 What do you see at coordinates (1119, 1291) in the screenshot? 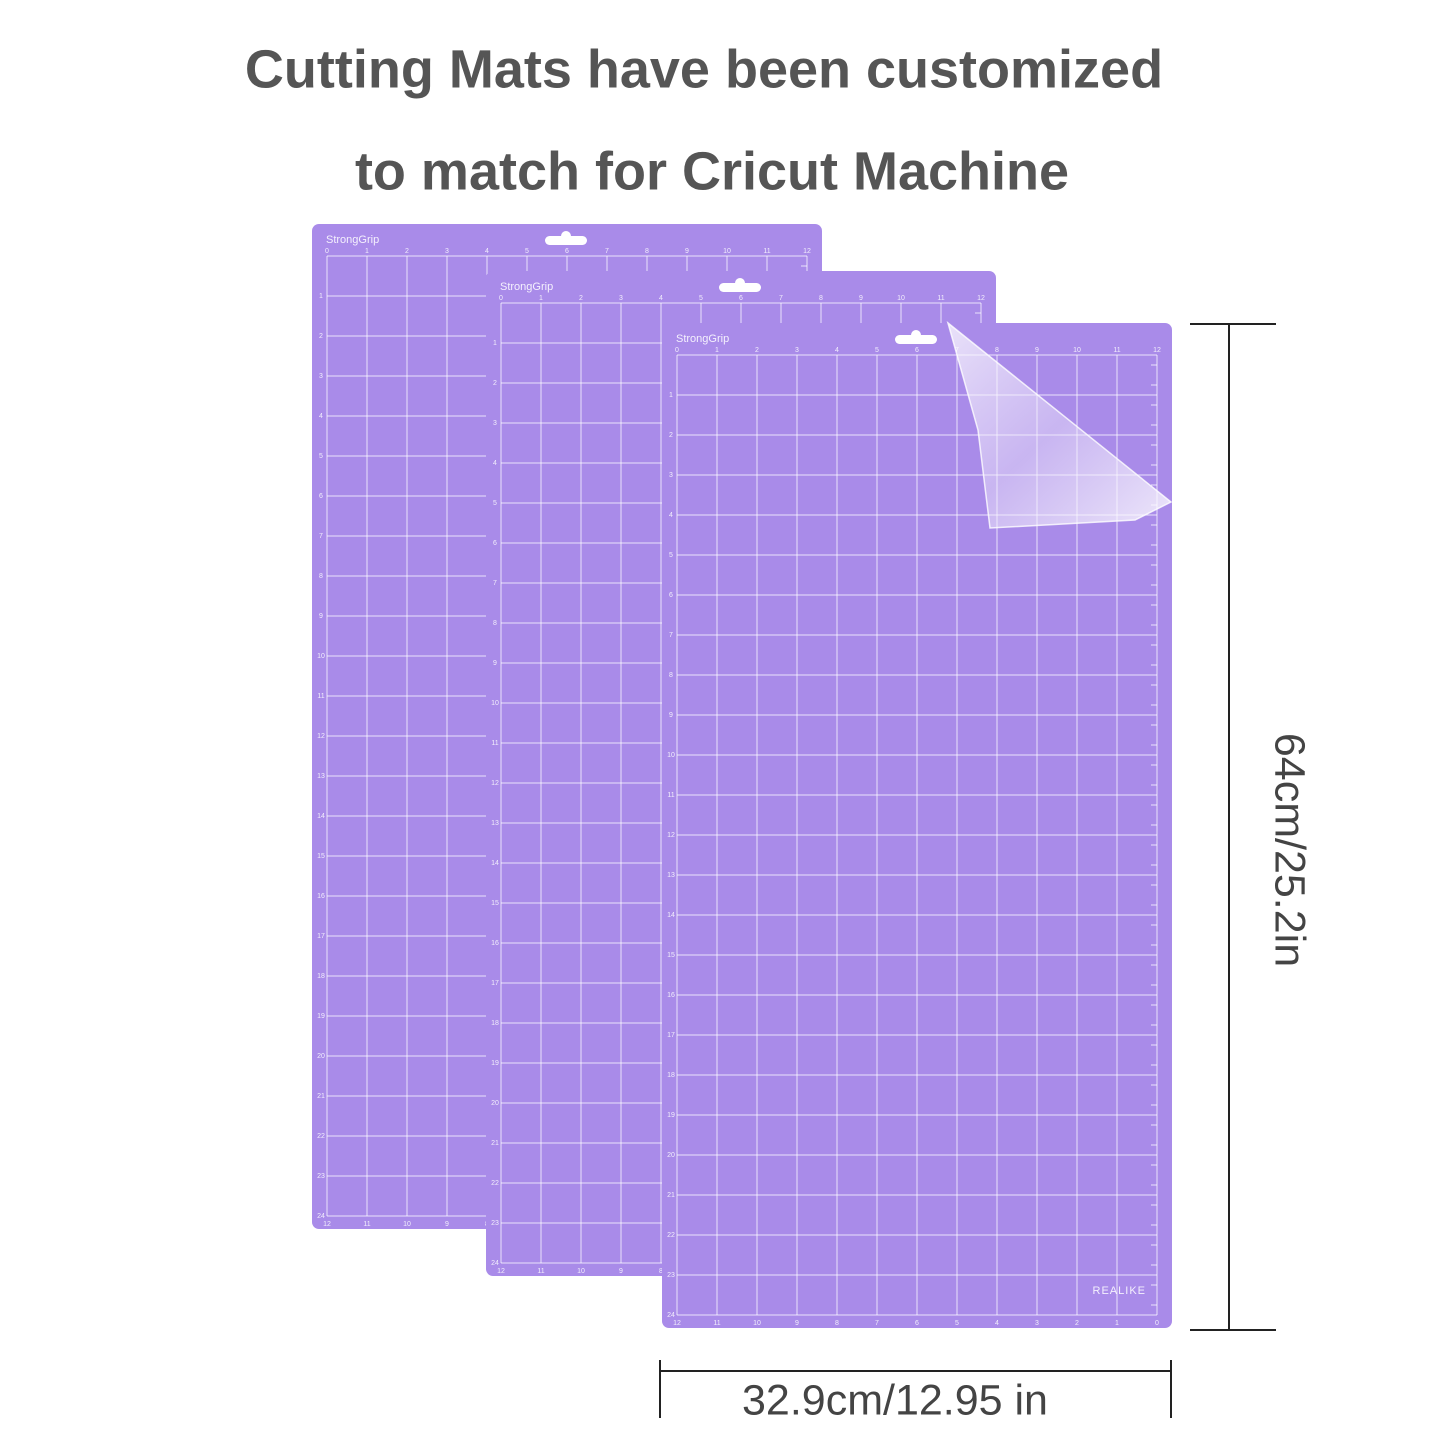
I see `mat-brand: REALIKE` at bounding box center [1119, 1291].